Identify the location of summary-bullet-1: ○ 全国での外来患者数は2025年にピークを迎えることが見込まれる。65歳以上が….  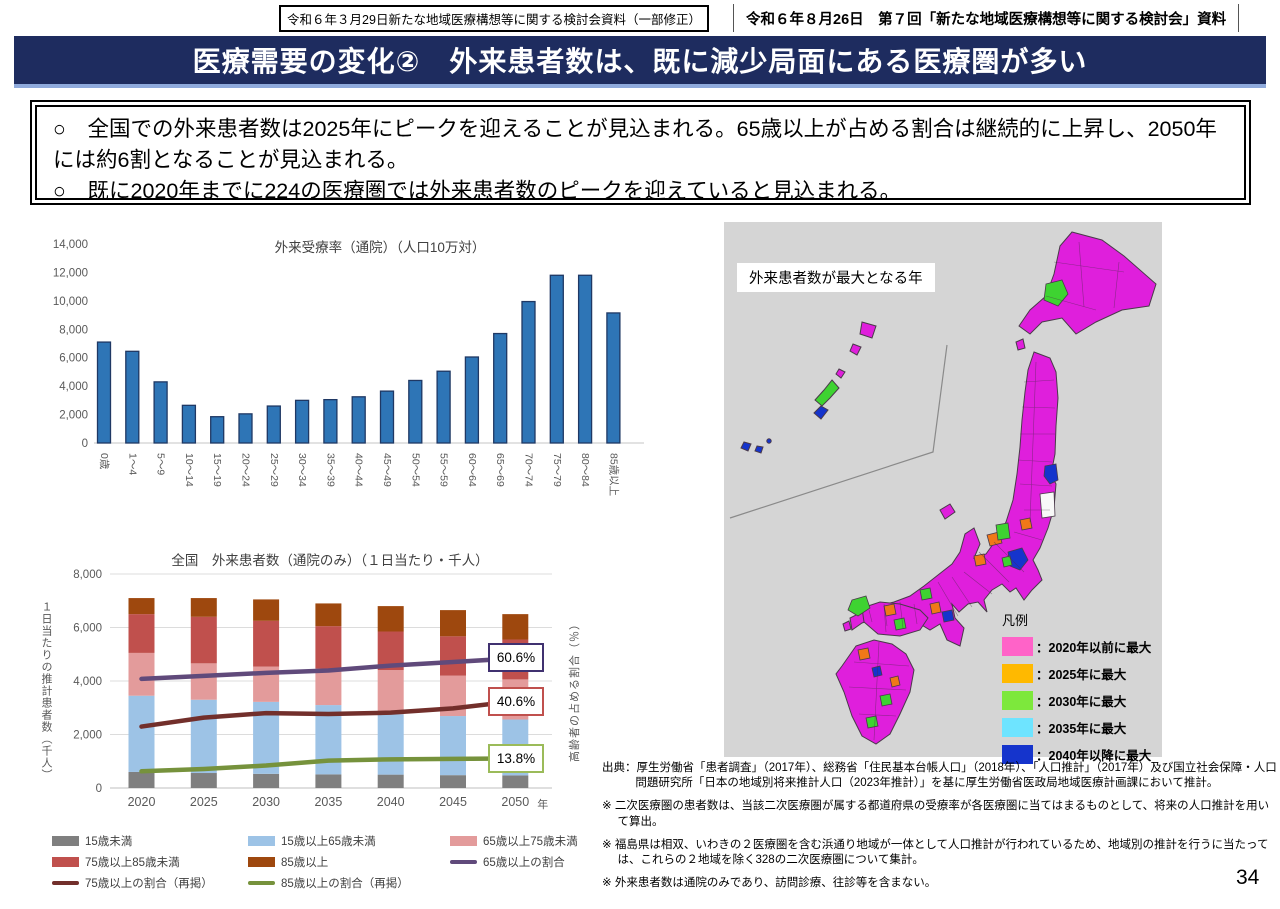
(635, 145).